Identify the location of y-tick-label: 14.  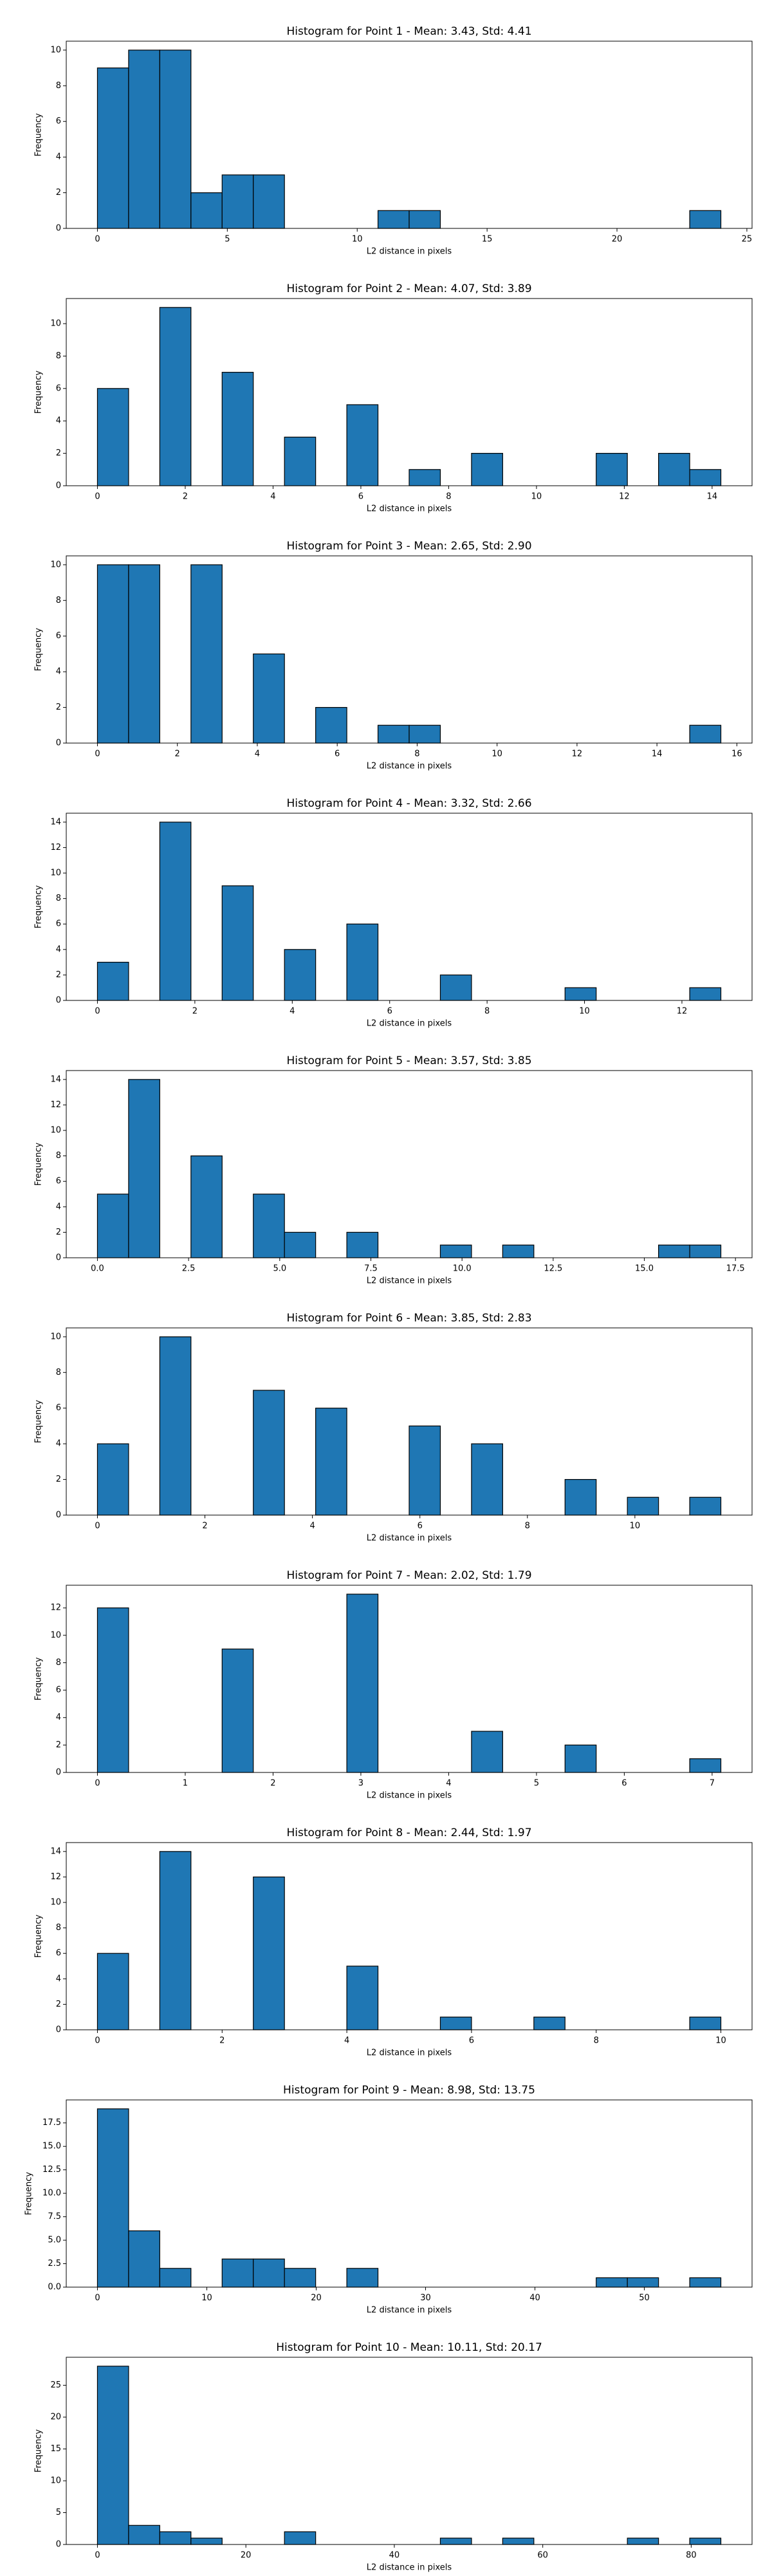
(55, 1851).